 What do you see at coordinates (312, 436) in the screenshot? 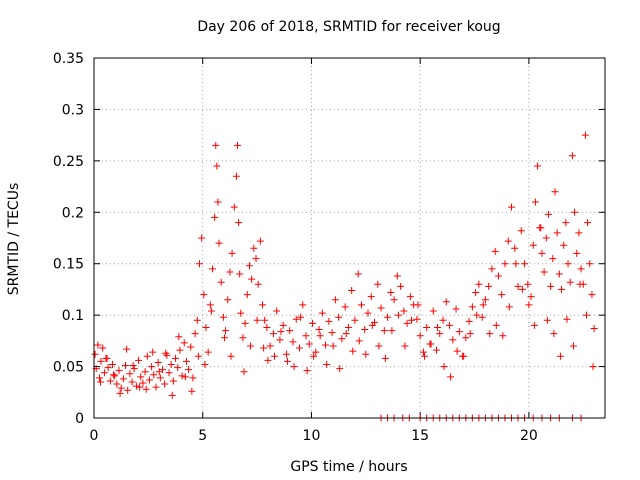
I see `x-tick-label: 10` at bounding box center [312, 436].